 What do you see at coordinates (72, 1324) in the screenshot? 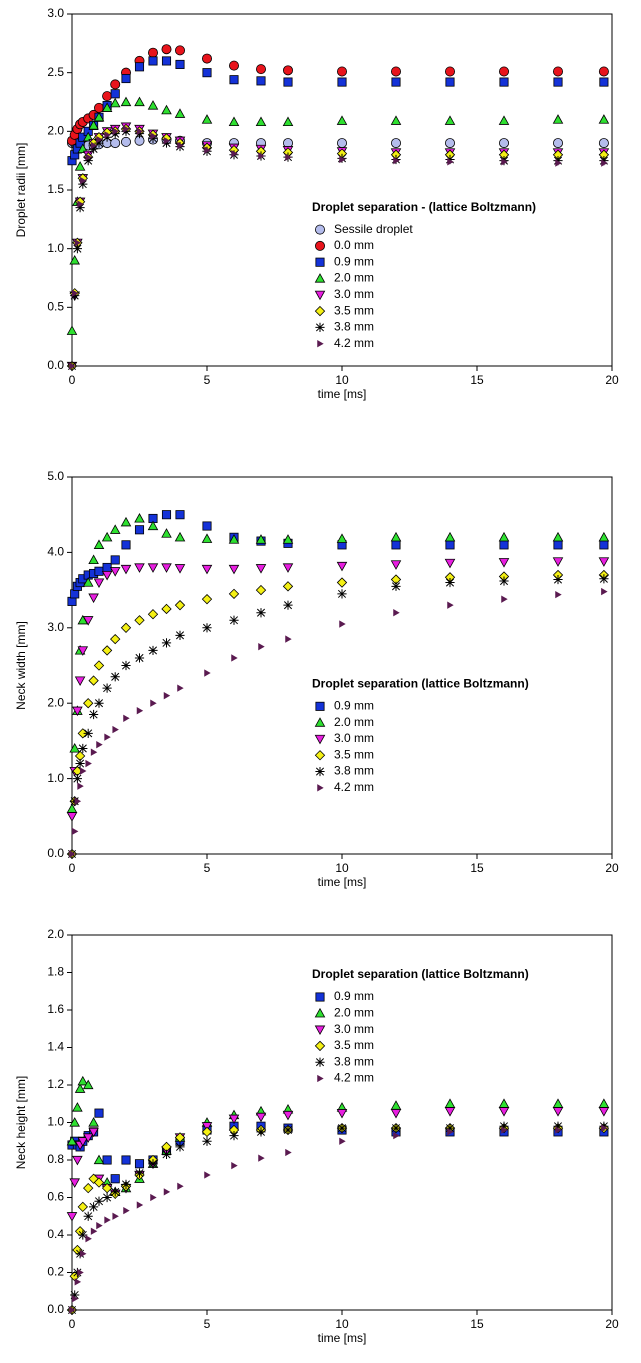
I see `x-tick-label: 0` at bounding box center [72, 1324].